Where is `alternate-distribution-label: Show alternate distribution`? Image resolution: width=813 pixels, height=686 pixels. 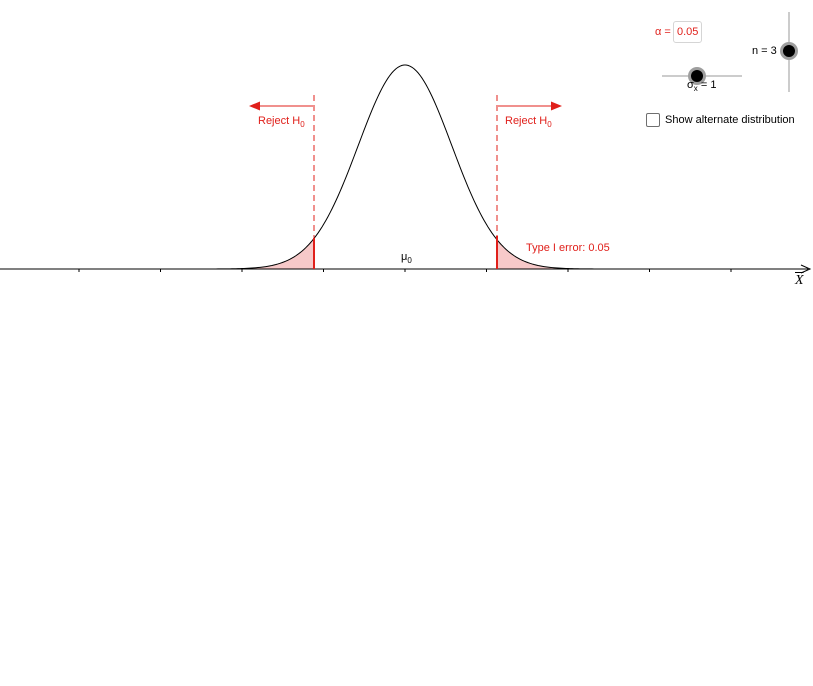
alternate-distribution-label: Show alternate distribution is located at coordinates (730, 120).